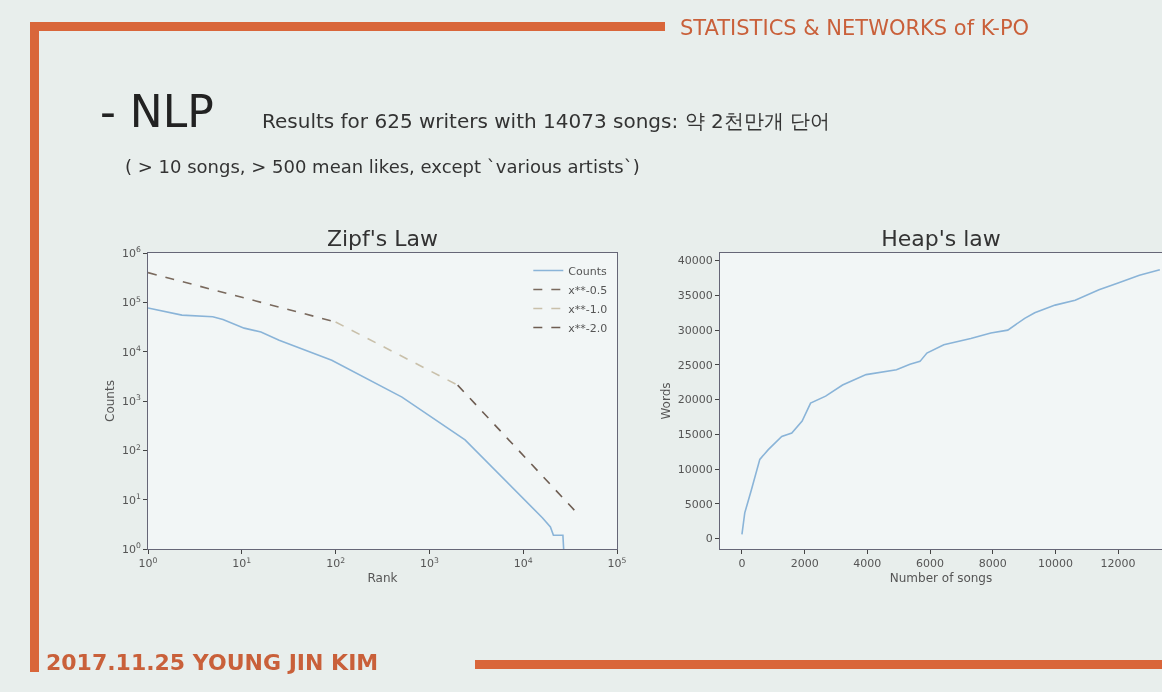 The height and width of the screenshot is (692, 1162). I want to click on x-axis-title: Number of songs, so click(941, 578).